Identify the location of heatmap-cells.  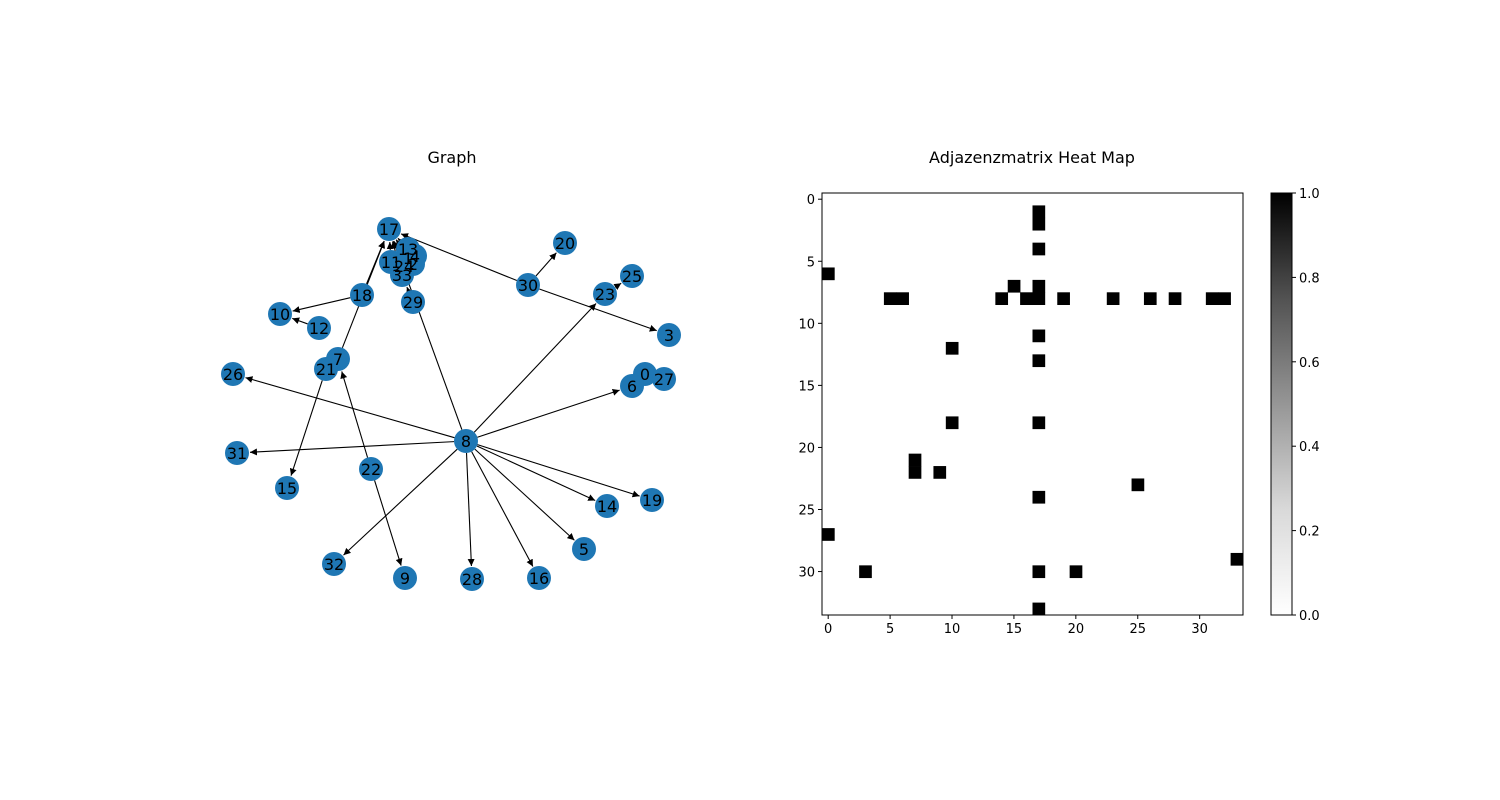
(1033, 410).